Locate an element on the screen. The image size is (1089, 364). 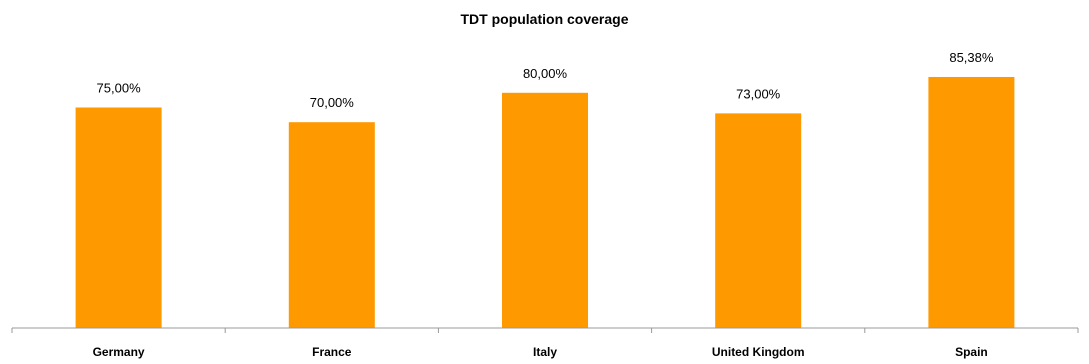
bar-france is located at coordinates (331, 225).